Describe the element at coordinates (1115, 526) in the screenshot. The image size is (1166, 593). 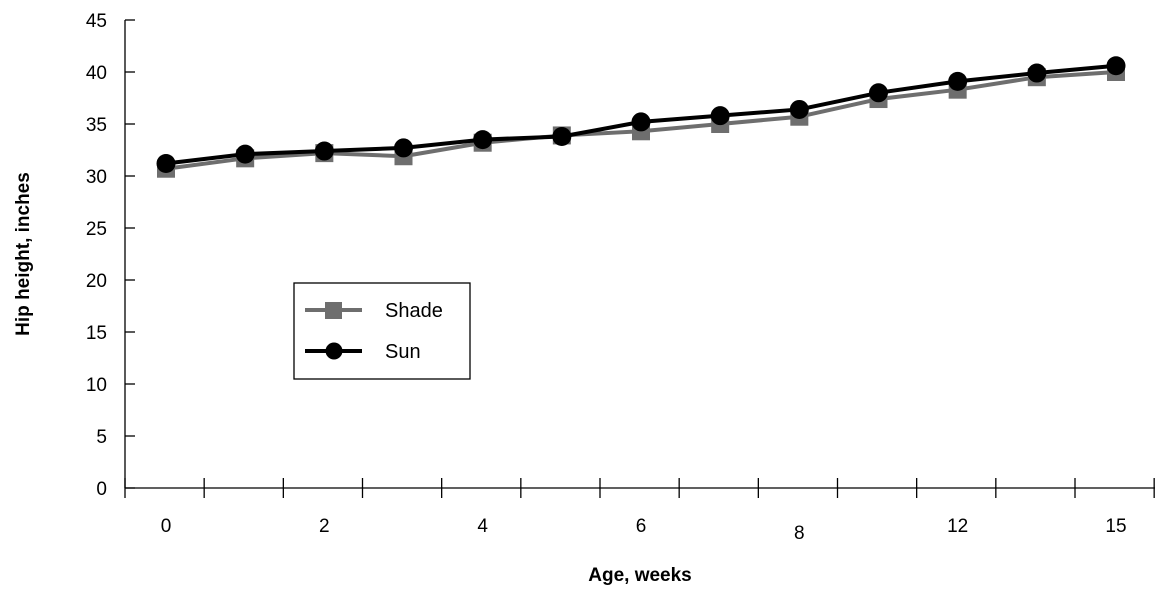
I see `x-tick-label: 15` at that location.